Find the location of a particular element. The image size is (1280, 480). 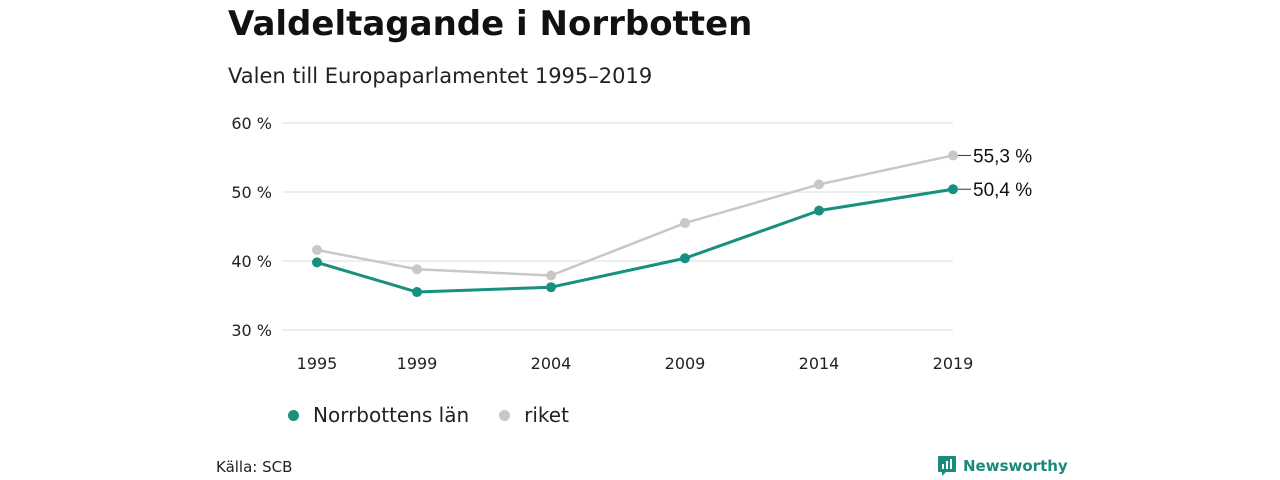

brand-logo: Newsworthy is located at coordinates (1002, 466).